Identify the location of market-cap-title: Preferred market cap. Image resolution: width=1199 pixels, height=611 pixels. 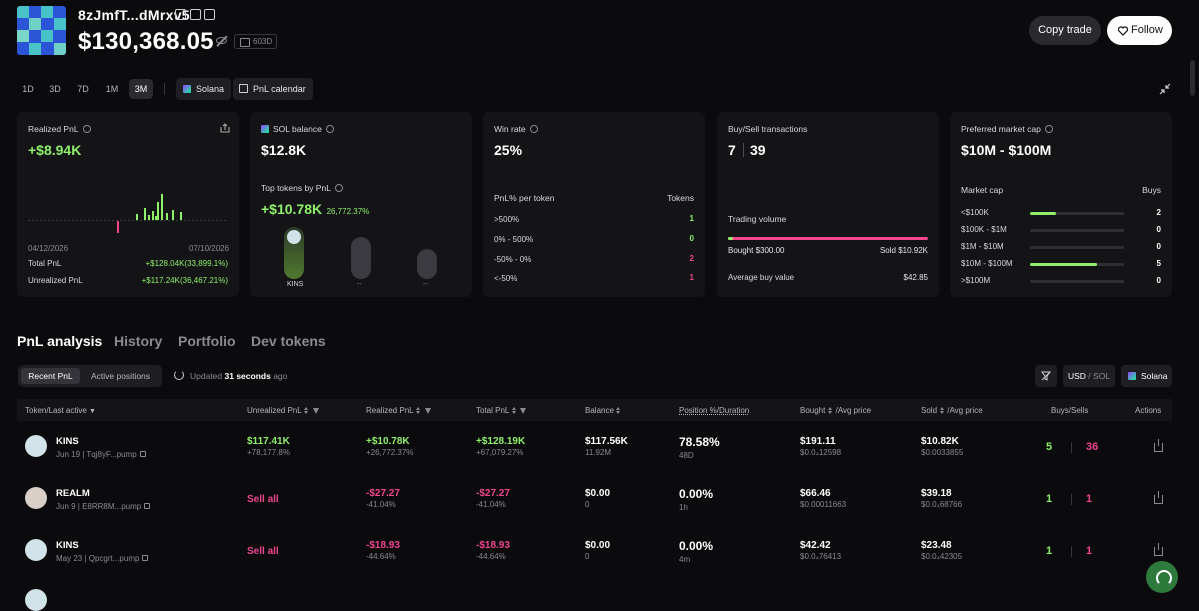
(1007, 129).